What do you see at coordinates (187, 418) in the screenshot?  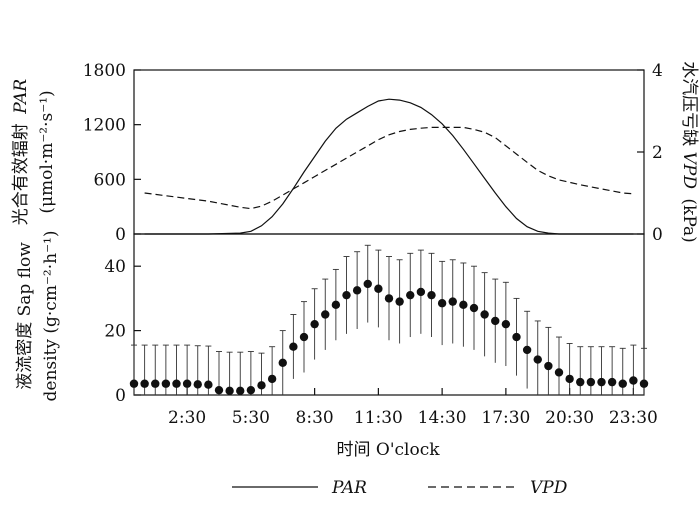 I see `x-tick-label: 2:30` at bounding box center [187, 418].